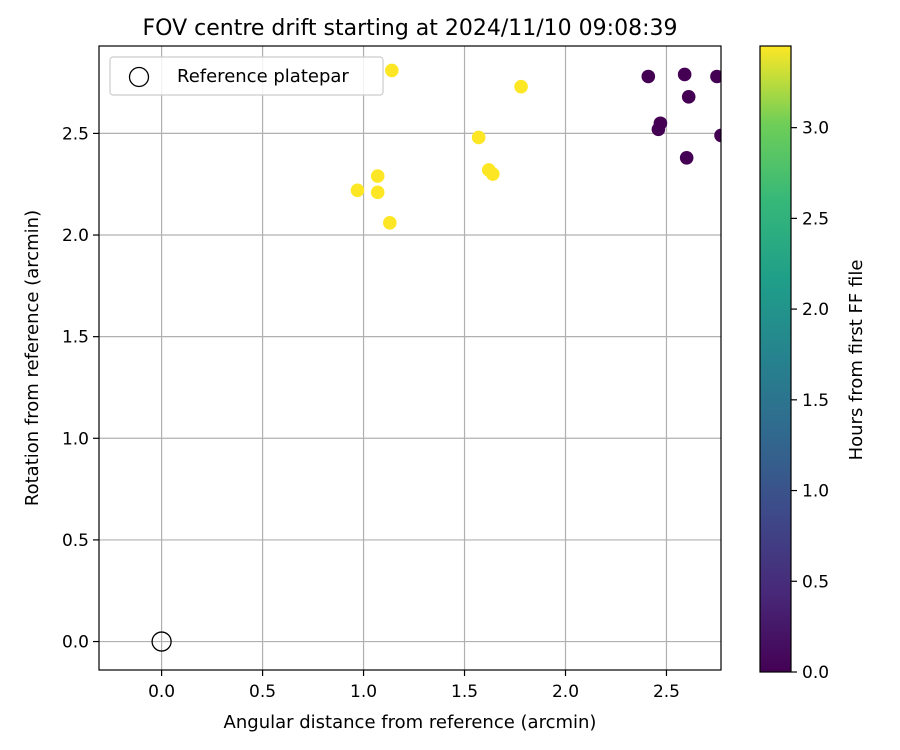 Image resolution: width=900 pixels, height=750 pixels. I want to click on reference-marker, so click(161, 641).